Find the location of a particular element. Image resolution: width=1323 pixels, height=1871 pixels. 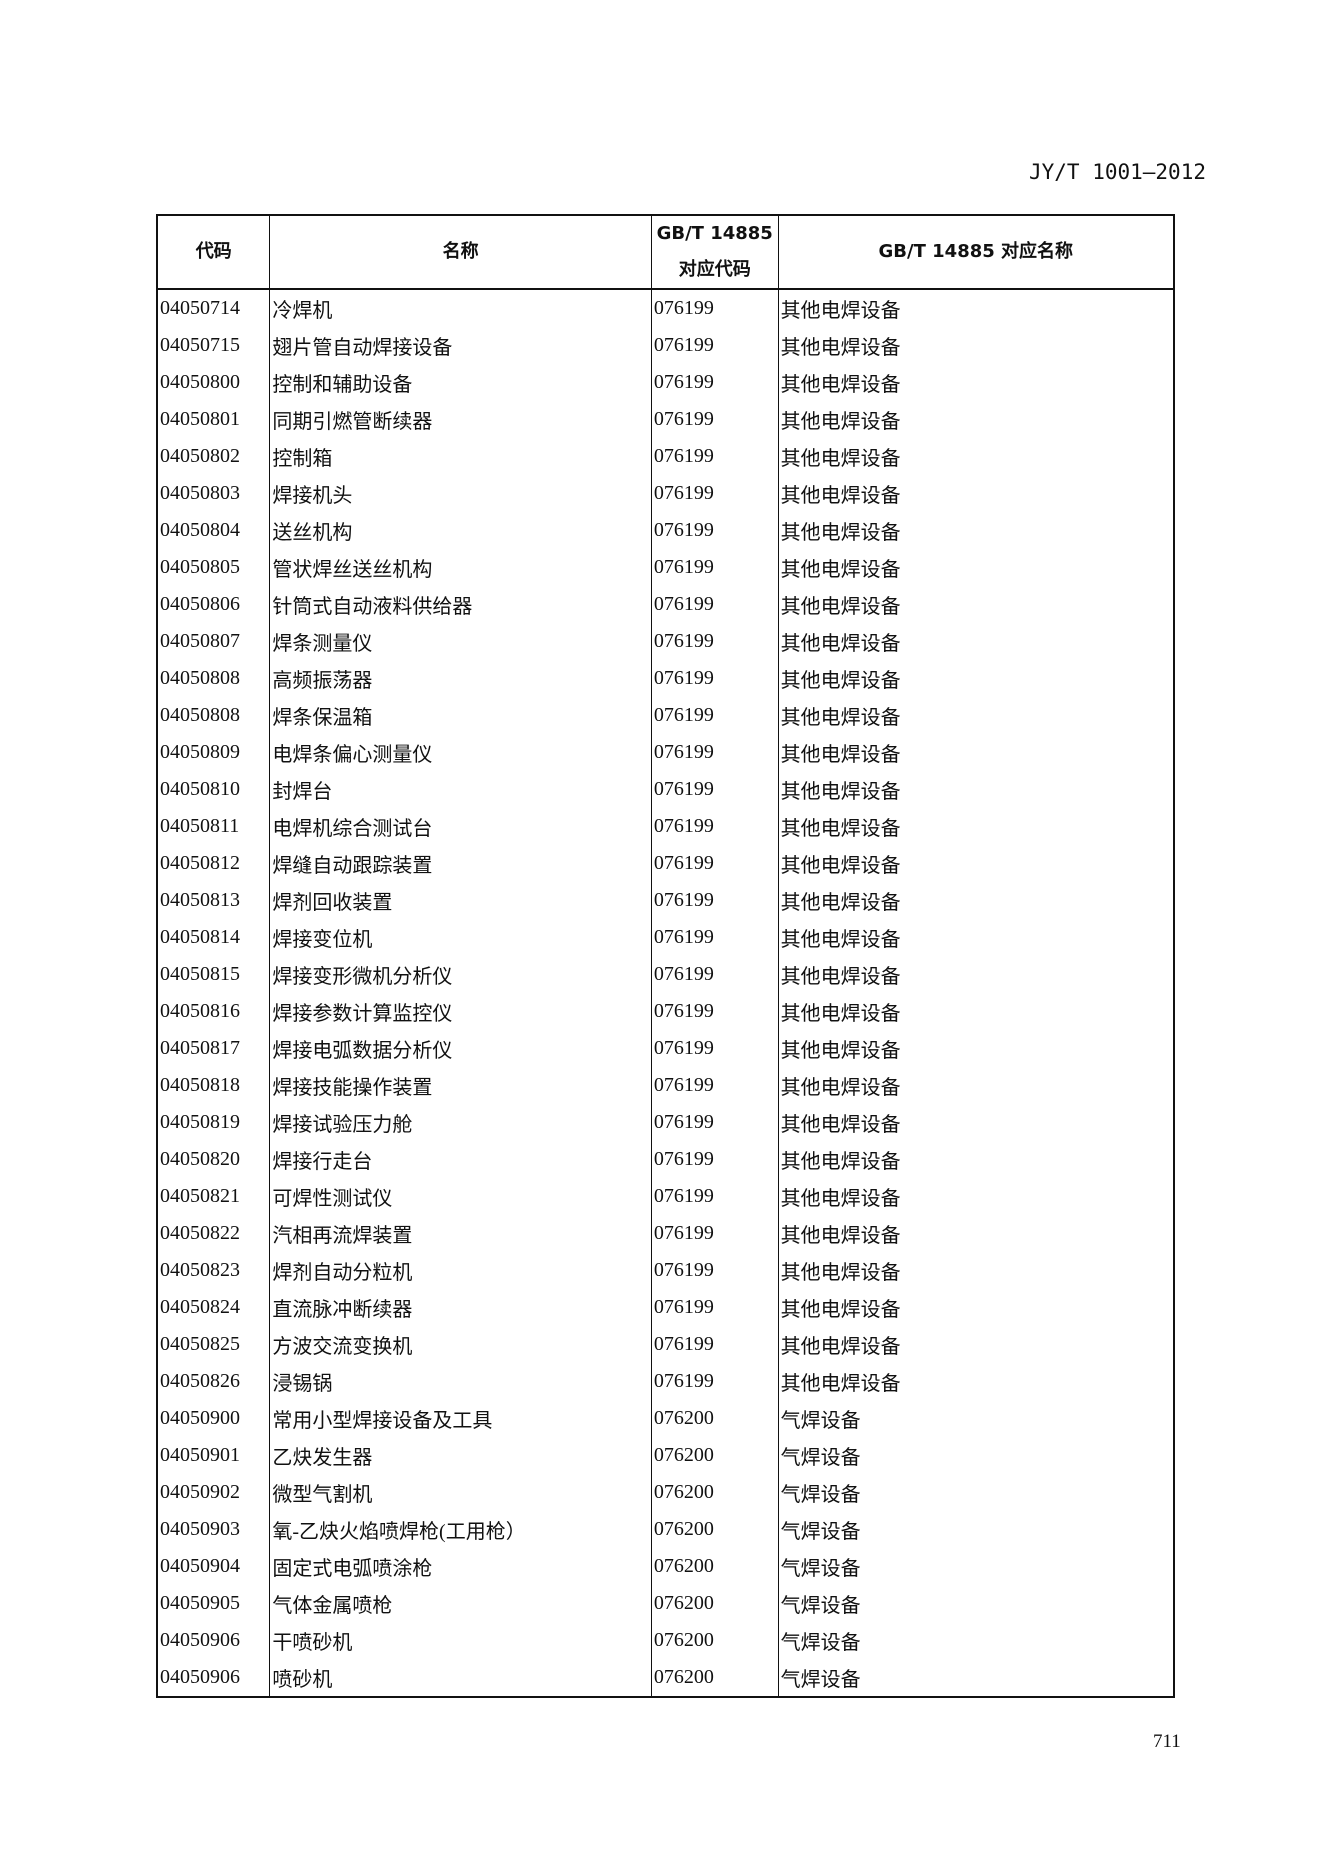

cell-name: 焊接试验压力舱 is located at coordinates (460, 1122).